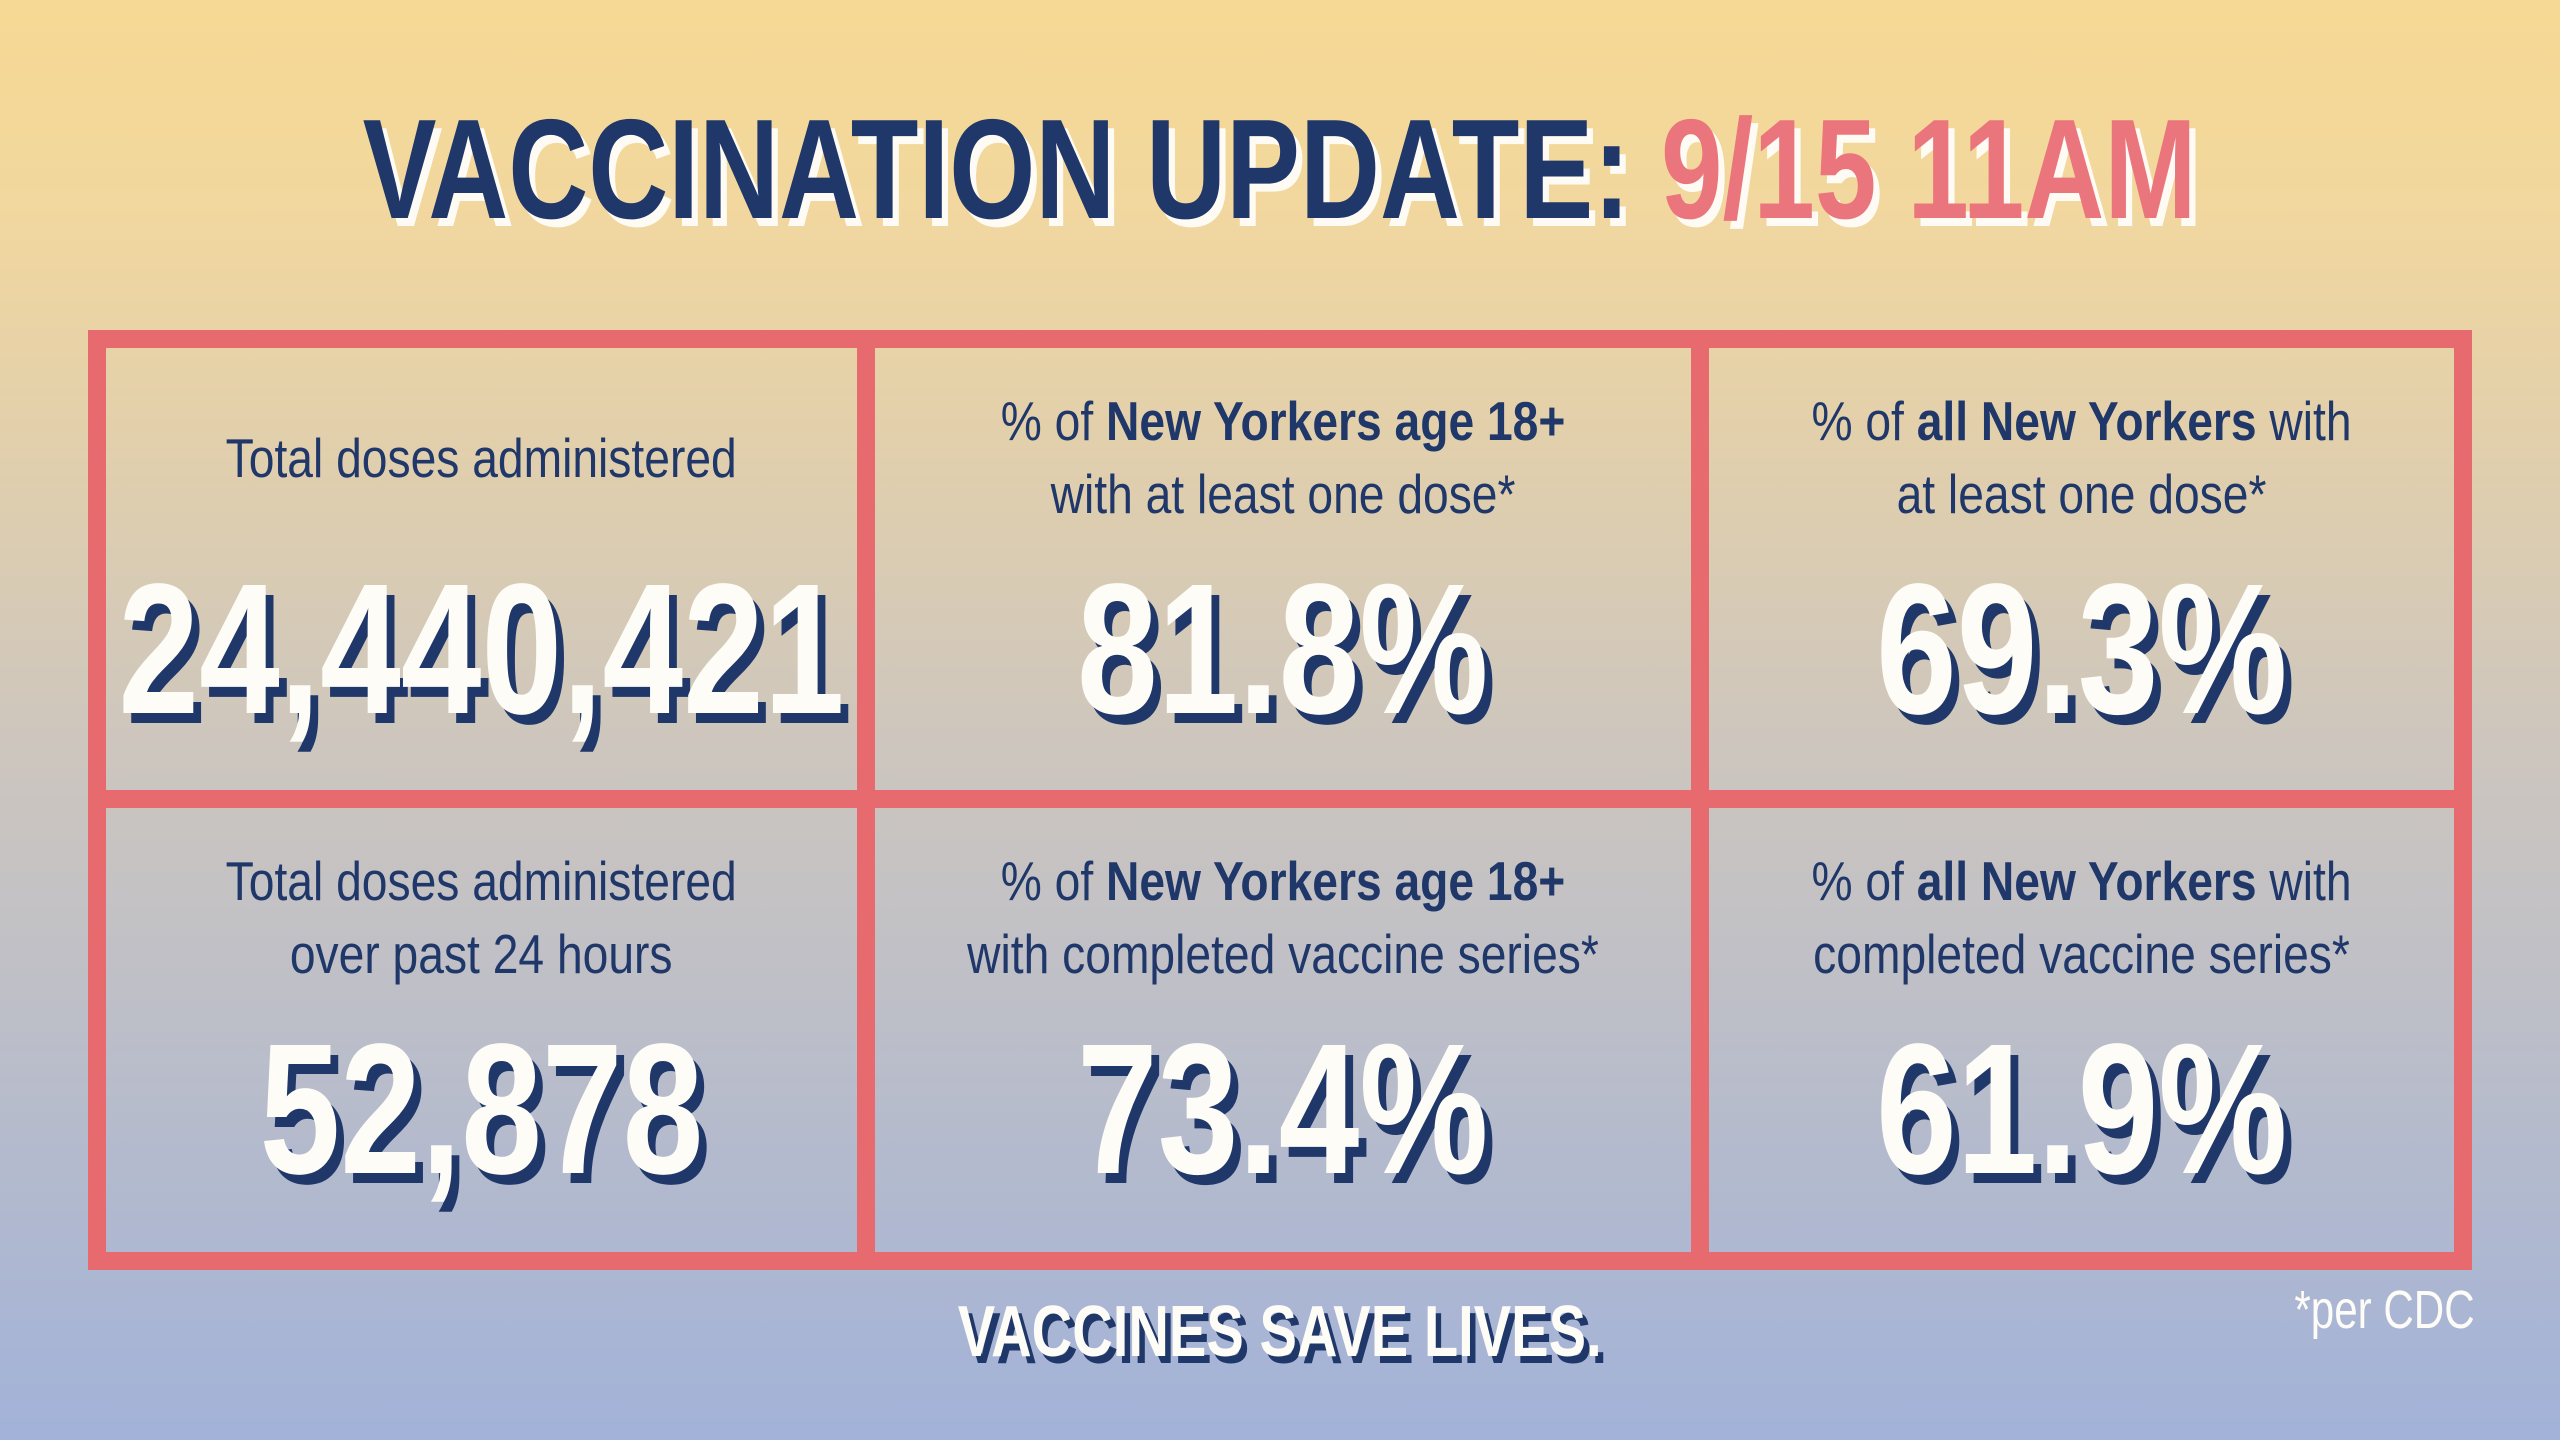 The width and height of the screenshot is (2560, 1440). What do you see at coordinates (481, 649) in the screenshot?
I see `stat-value: 24,440,421` at bounding box center [481, 649].